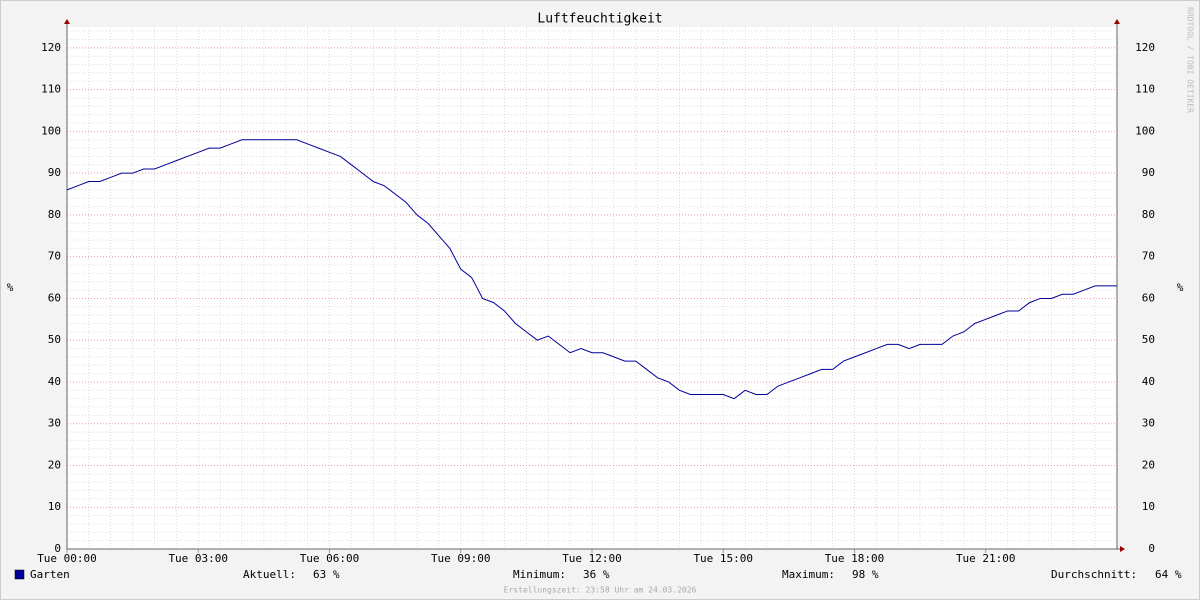 The width and height of the screenshot is (1200, 600). Describe the element at coordinates (1145, 47) in the screenshot. I see `y-tick-label-right: 120` at that location.